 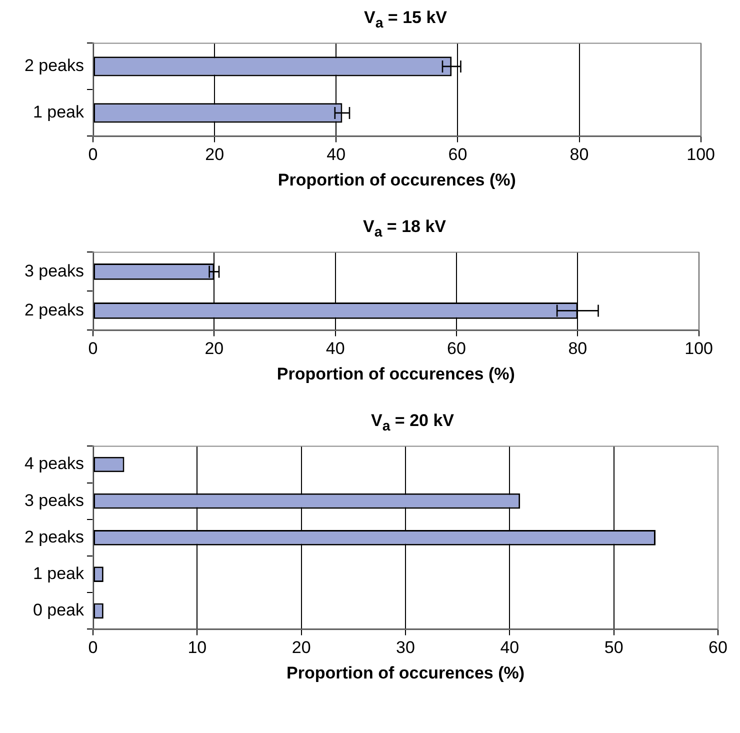 I want to click on chart-title: V$_{a}$ = 18 kV, so click(x=405, y=228).